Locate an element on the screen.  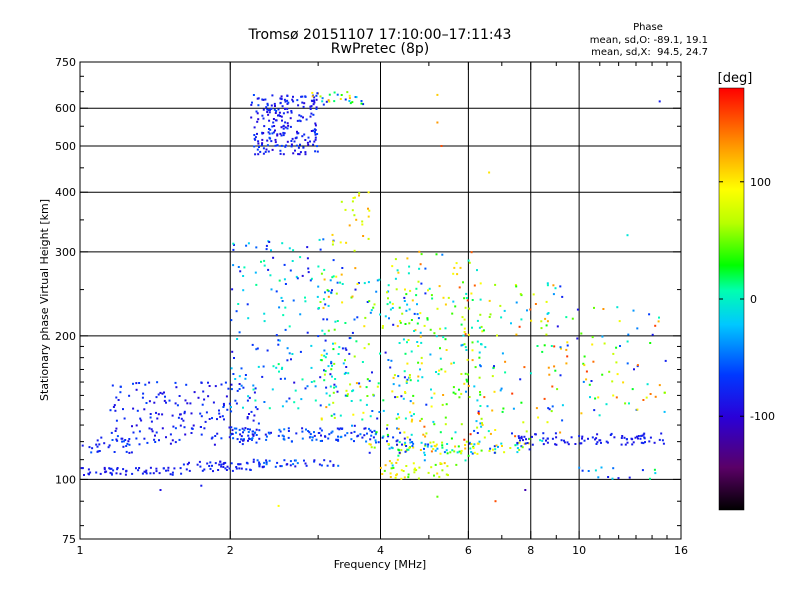
phase-mean-o: mean, sd,O: -89.1, 19.1 is located at coordinates (649, 40).